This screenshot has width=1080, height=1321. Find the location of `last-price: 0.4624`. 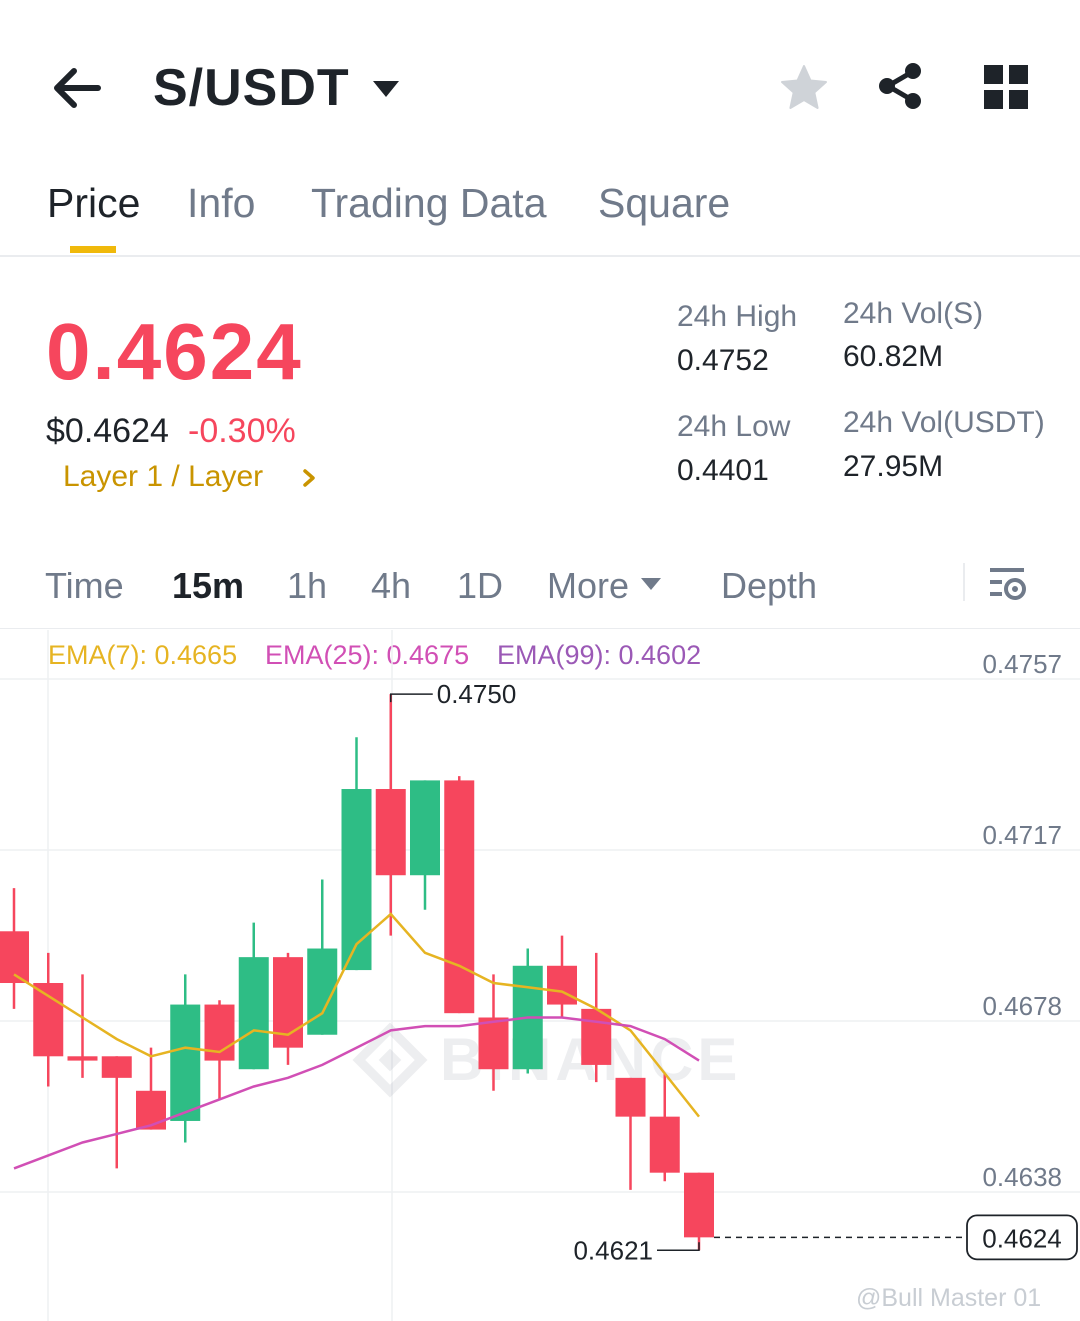

last-price: 0.4624 is located at coordinates (174, 351).